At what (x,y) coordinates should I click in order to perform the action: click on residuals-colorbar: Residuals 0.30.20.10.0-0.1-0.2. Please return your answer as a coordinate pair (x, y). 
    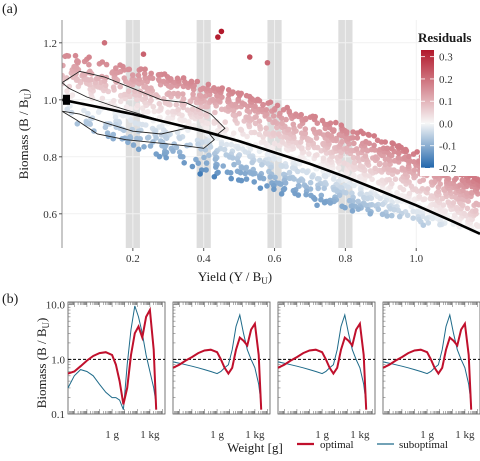
    Looking at the image, I should click on (449, 103).